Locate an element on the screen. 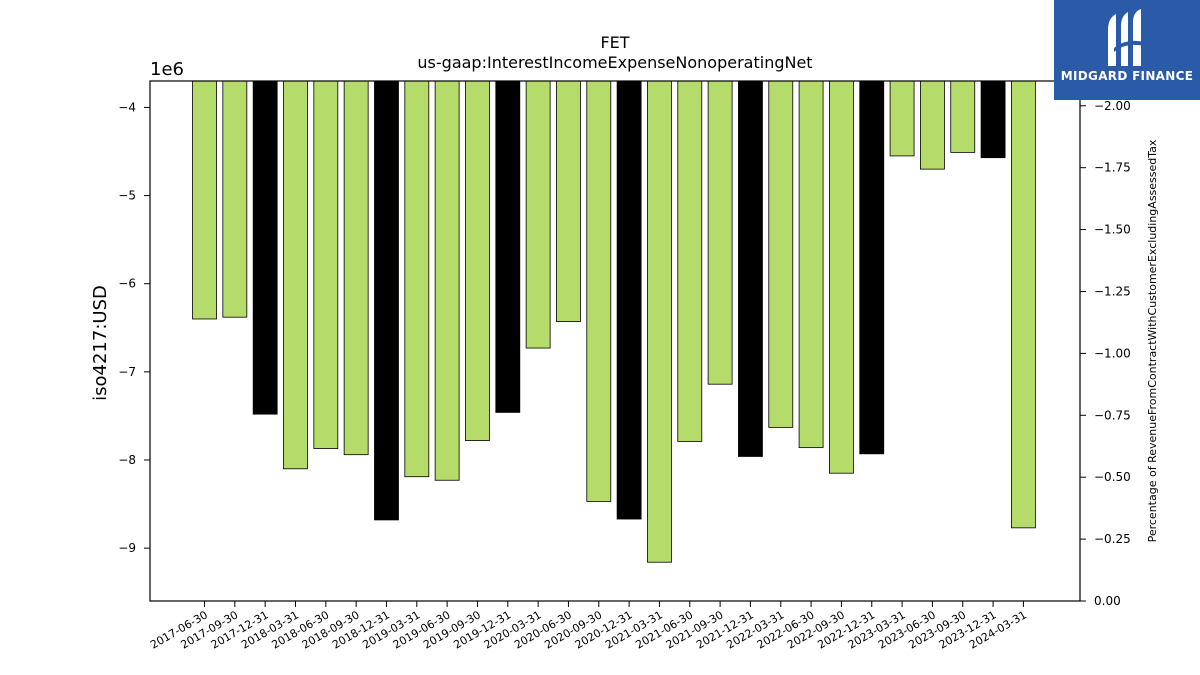  logo-text: MIDGARD FINANCE is located at coordinates (1127, 76).